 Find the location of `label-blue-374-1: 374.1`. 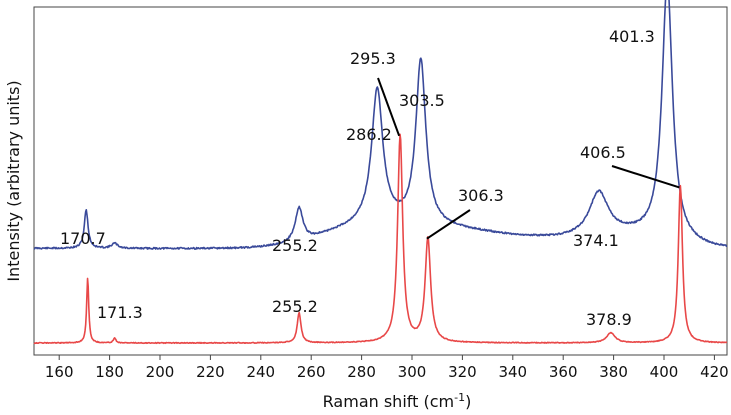

label-blue-374-1: 374.1 is located at coordinates (596, 240).